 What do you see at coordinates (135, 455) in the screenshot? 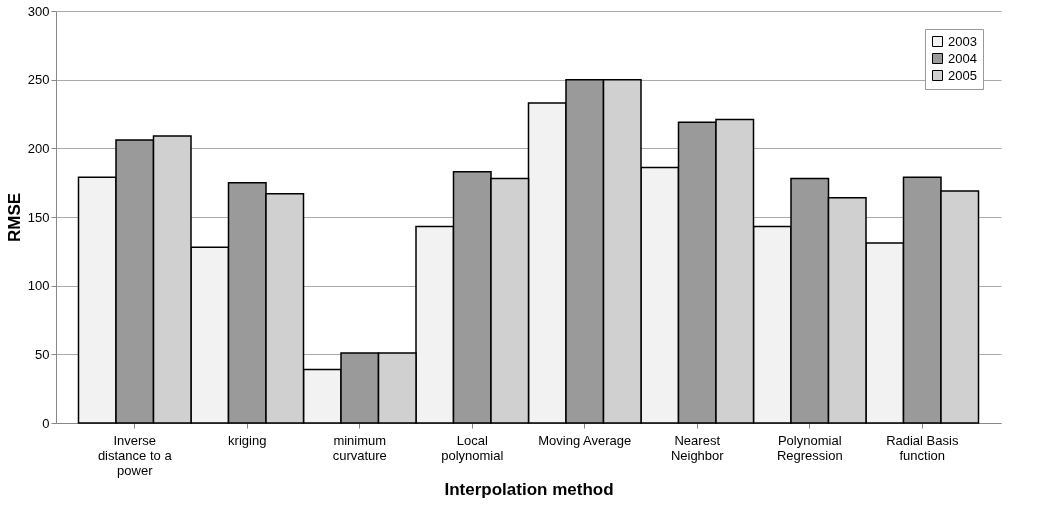
I see `x-tick-label: Inverse distance to a power` at bounding box center [135, 455].